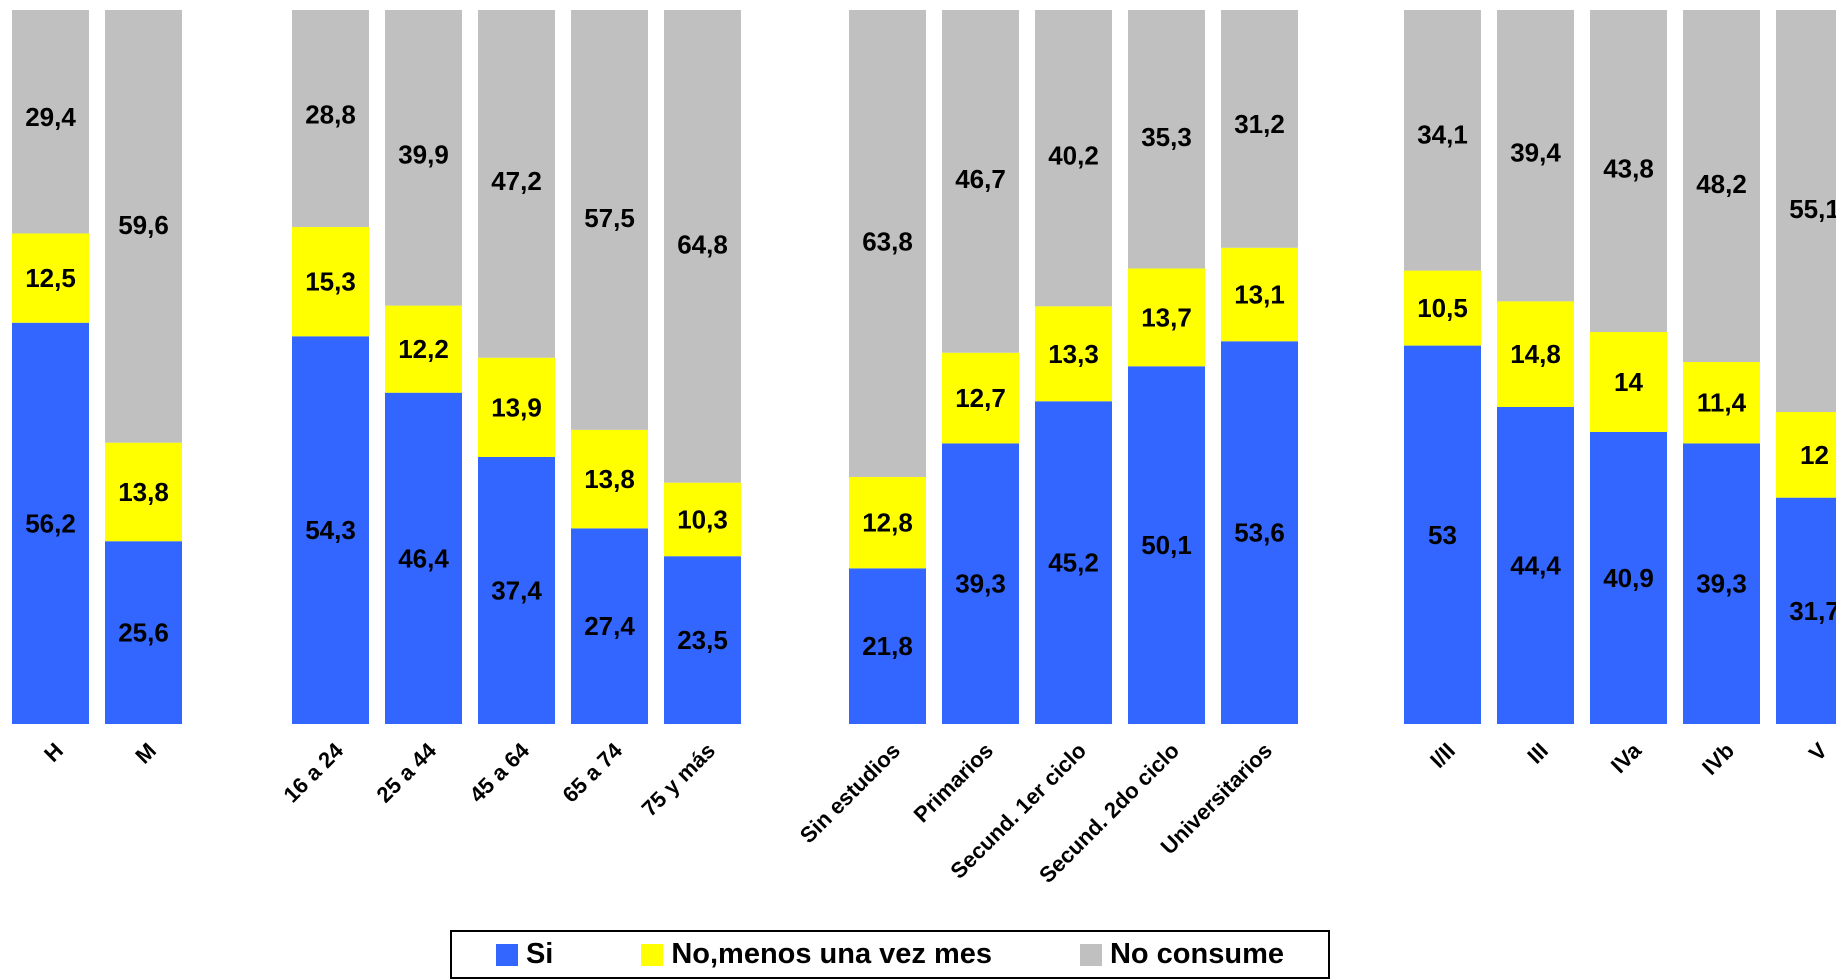 This screenshot has width=1836, height=979. I want to click on value-label-no-menos-1-0: 15,3, so click(330, 282).